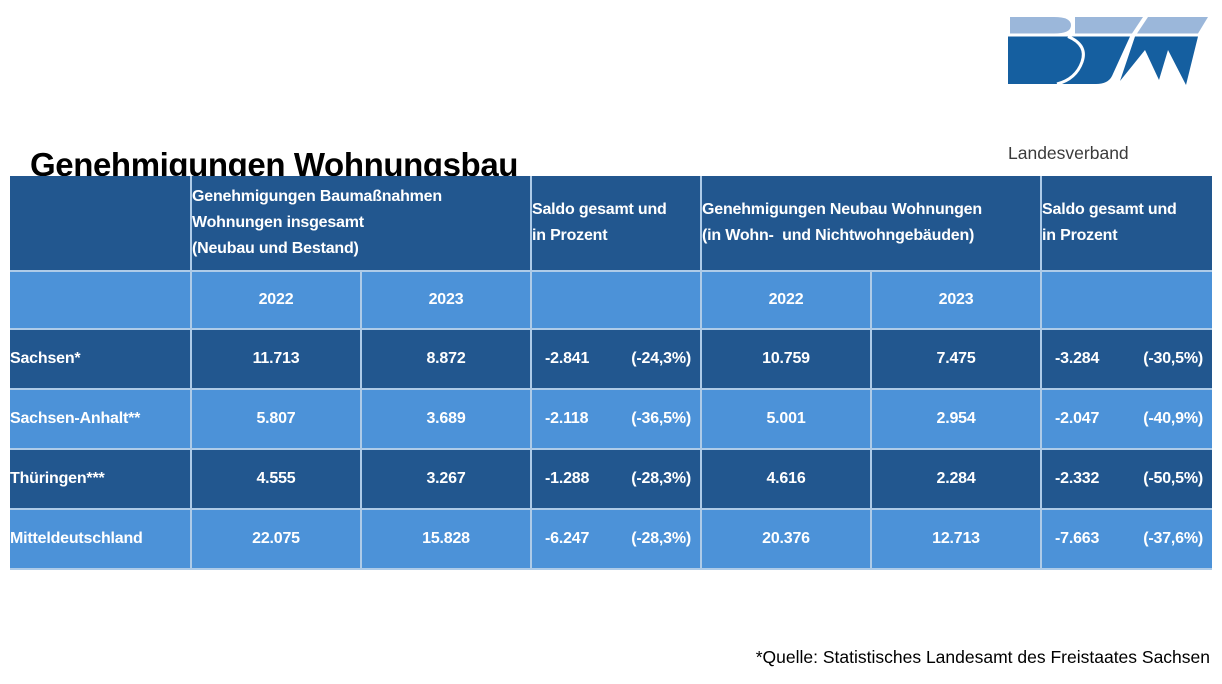  I want to click on saldo-neubau-cell: -7.663 (-37,6%), so click(1127, 540).